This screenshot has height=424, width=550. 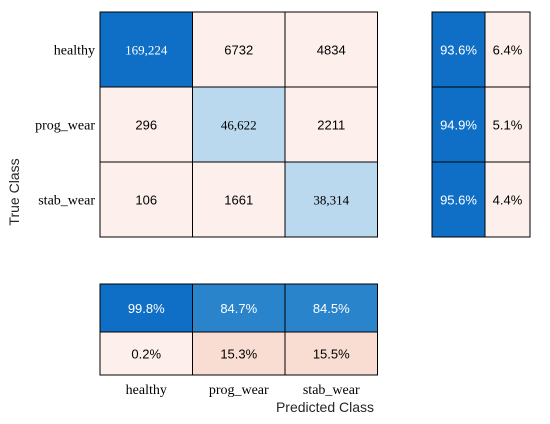 I want to click on col-summary-correct-c1: 99.8%, so click(x=146, y=308).